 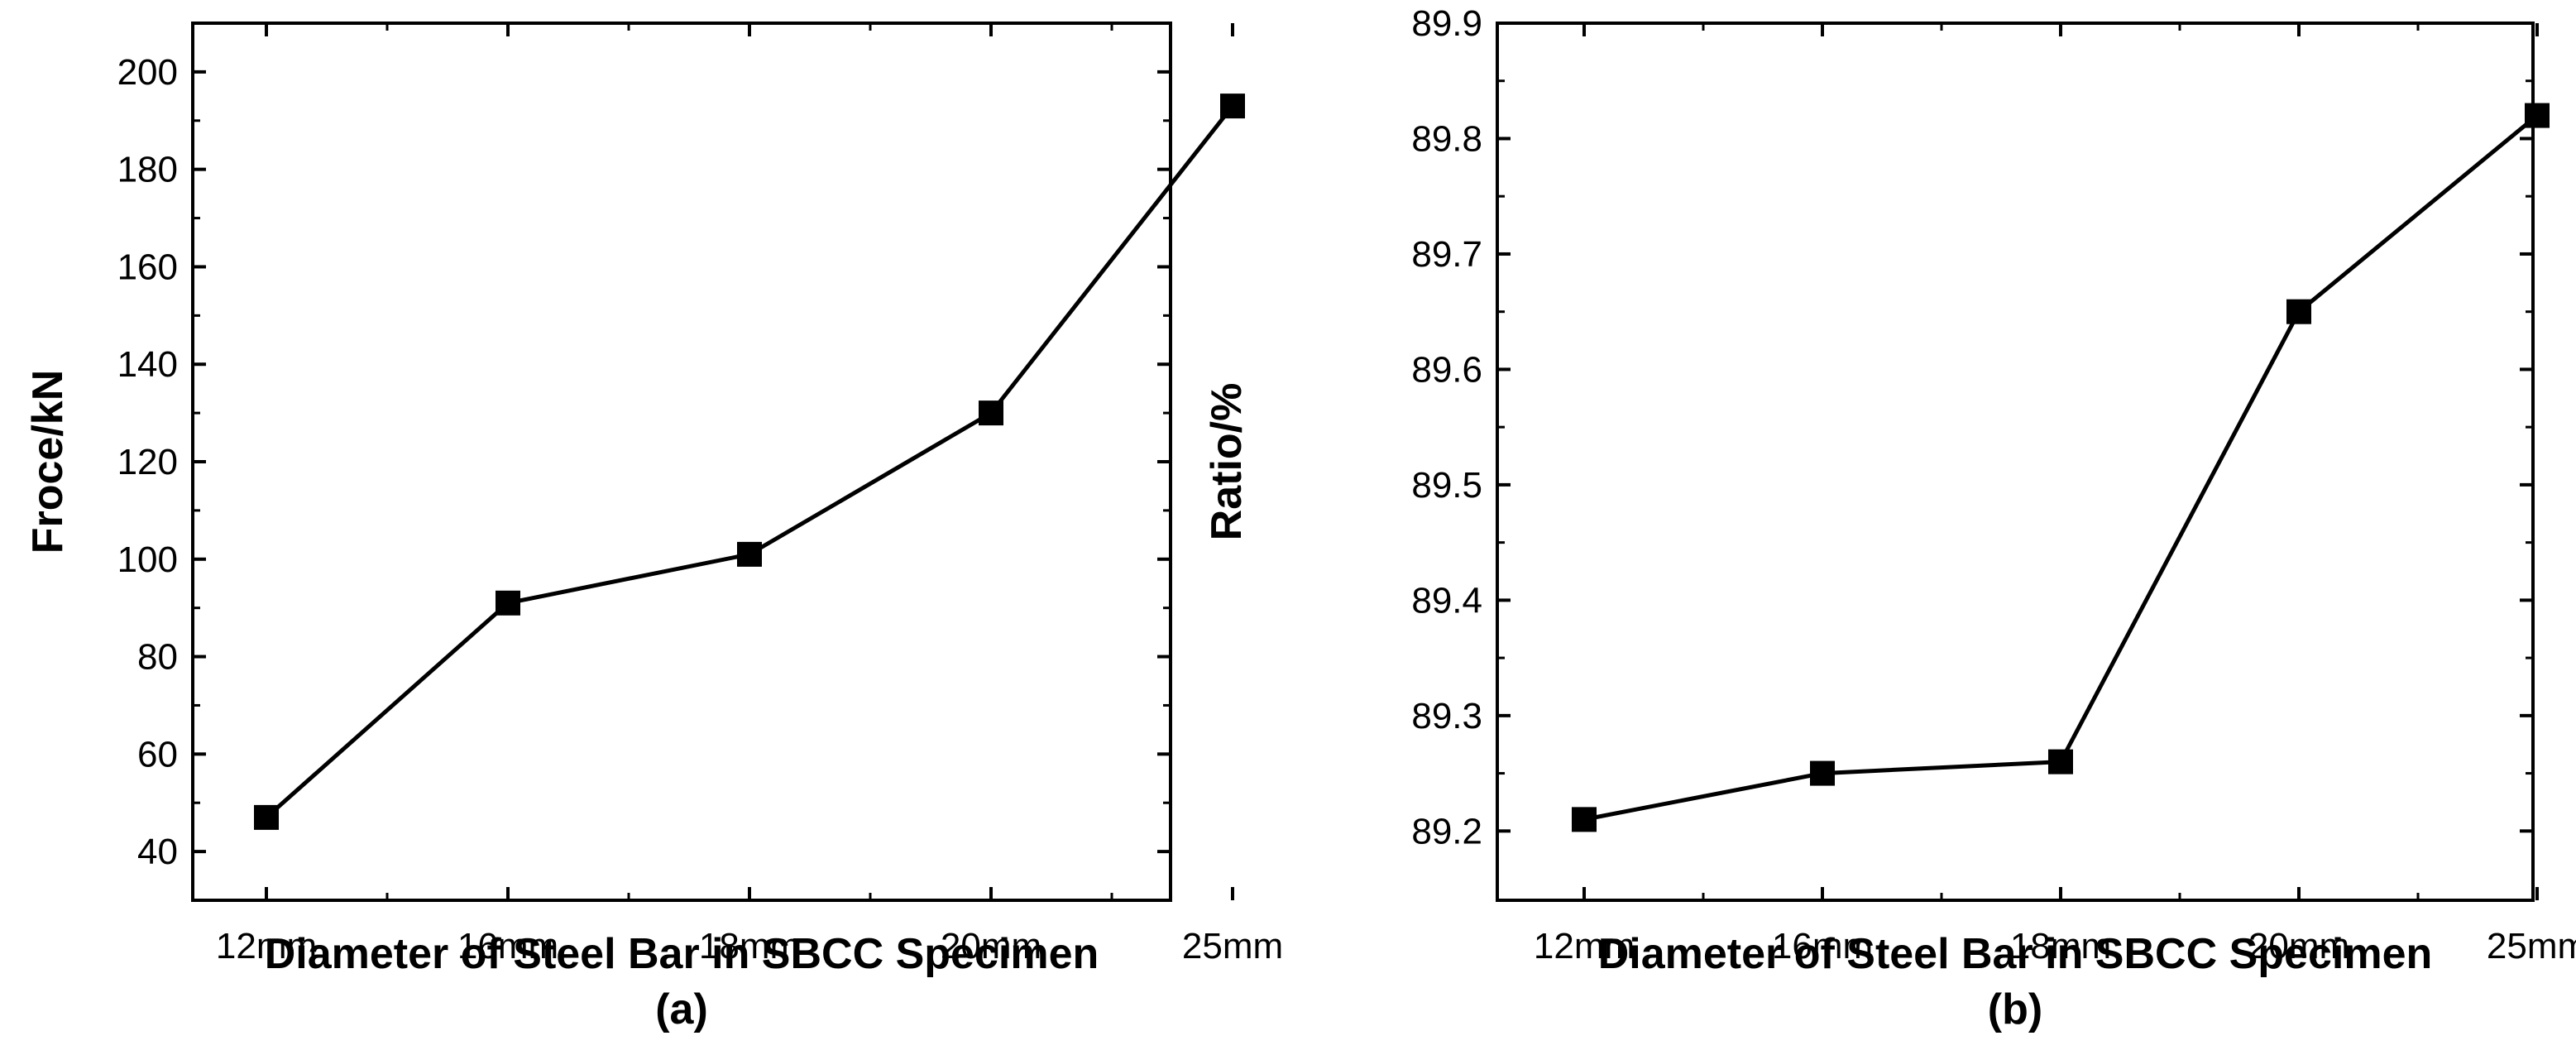 What do you see at coordinates (157, 657) in the screenshot?
I see `y-tick-label: 80` at bounding box center [157, 657].